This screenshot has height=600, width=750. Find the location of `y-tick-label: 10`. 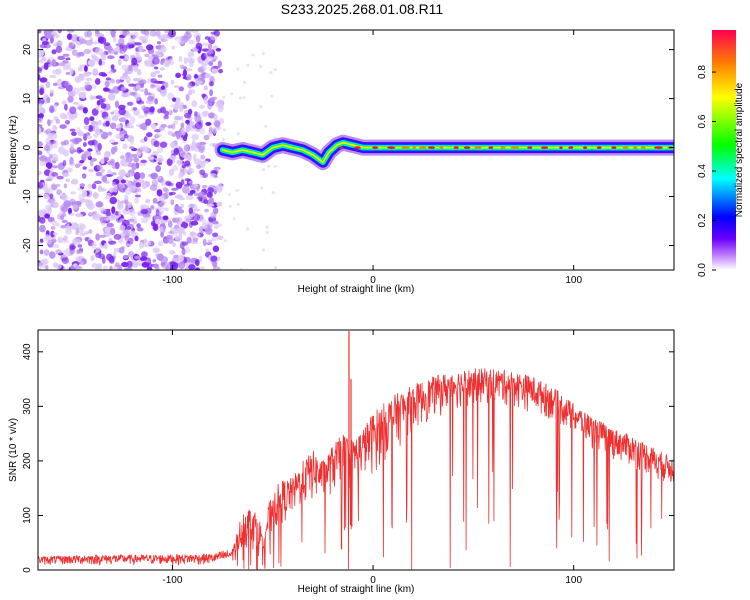

y-tick-label: 10 is located at coordinates (27, 99).